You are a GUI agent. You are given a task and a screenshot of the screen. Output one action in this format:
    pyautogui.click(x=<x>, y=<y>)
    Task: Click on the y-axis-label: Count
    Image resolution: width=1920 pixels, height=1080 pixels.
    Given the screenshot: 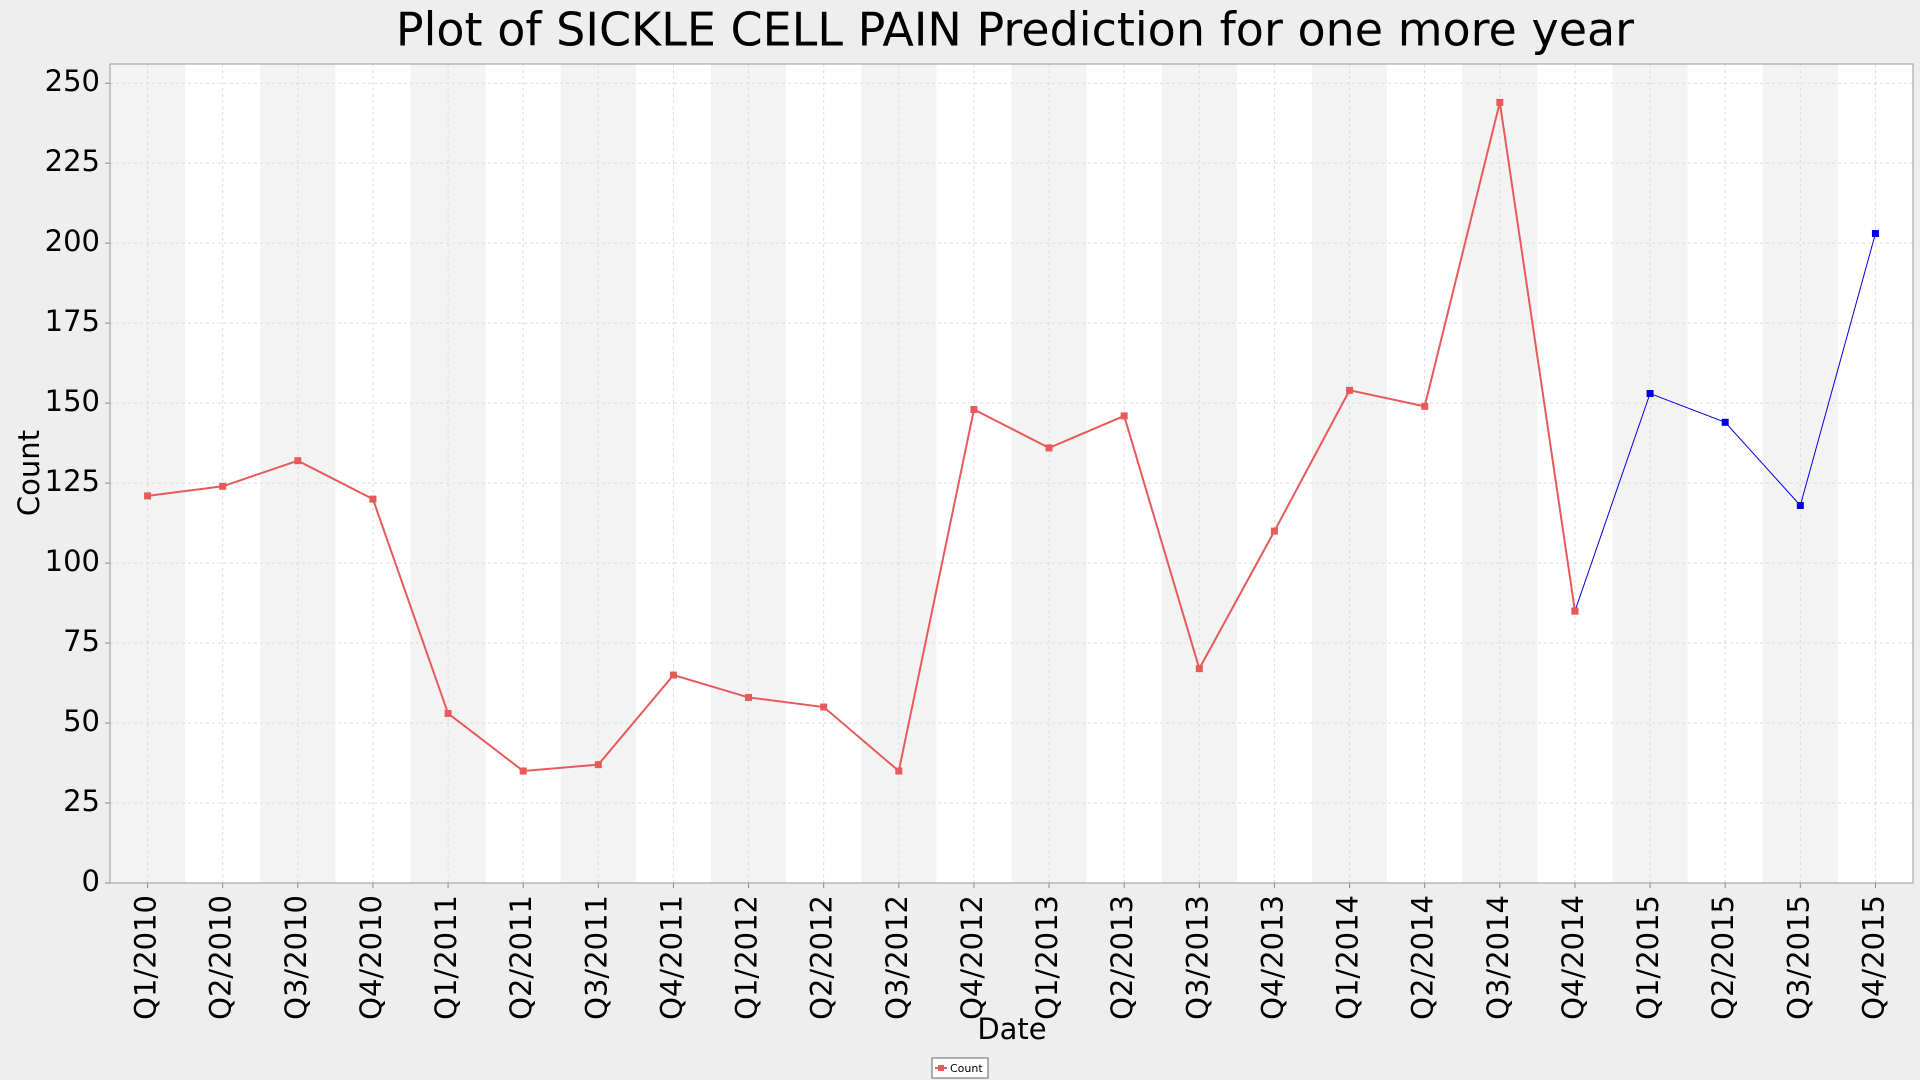 What is the action you would take?
    pyautogui.click(x=29, y=473)
    